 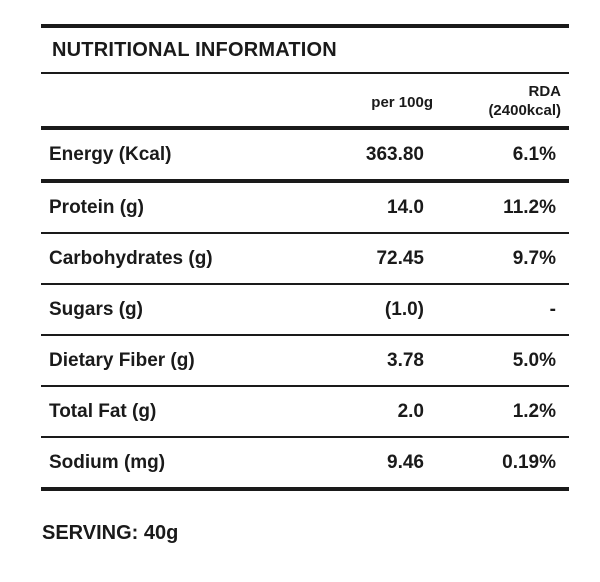 I want to click on serving-size-text: SERVING: 40g, so click(x=110, y=533).